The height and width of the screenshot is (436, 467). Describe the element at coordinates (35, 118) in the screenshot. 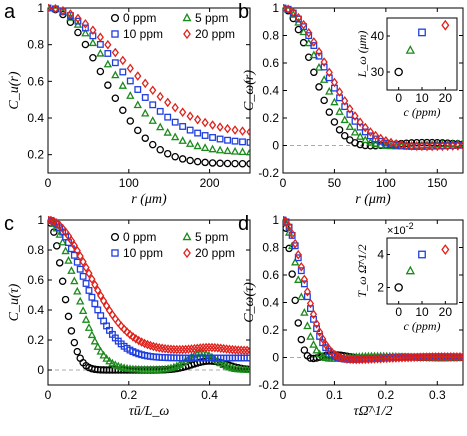

I see `y-tick-label: 0.4` at that location.